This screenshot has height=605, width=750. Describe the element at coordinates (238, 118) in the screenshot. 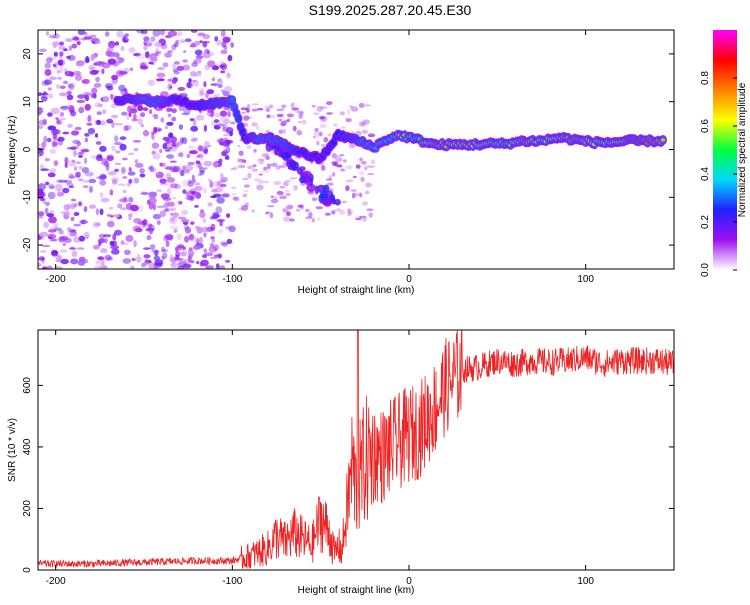

I see `ridge-core` at that location.